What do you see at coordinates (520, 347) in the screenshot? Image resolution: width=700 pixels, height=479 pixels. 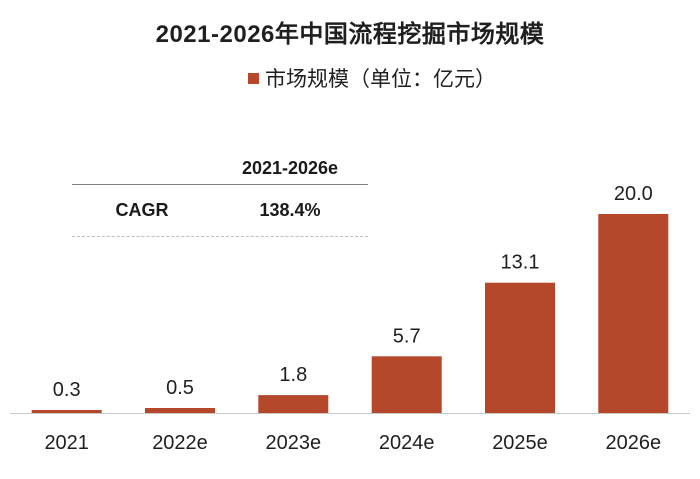 I see `bar-2025e` at bounding box center [520, 347].